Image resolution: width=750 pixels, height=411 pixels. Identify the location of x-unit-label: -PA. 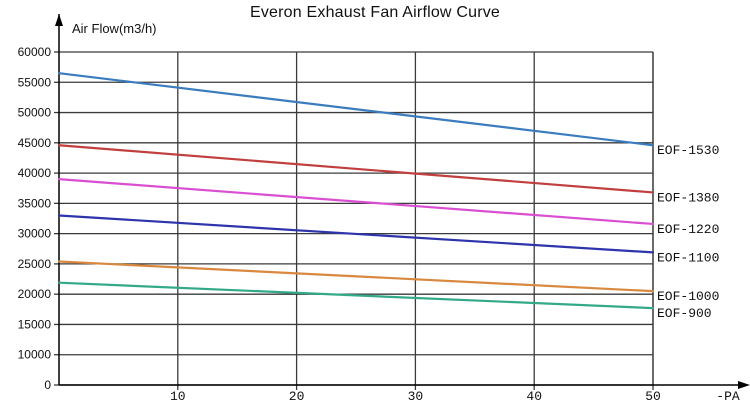
(728, 396).